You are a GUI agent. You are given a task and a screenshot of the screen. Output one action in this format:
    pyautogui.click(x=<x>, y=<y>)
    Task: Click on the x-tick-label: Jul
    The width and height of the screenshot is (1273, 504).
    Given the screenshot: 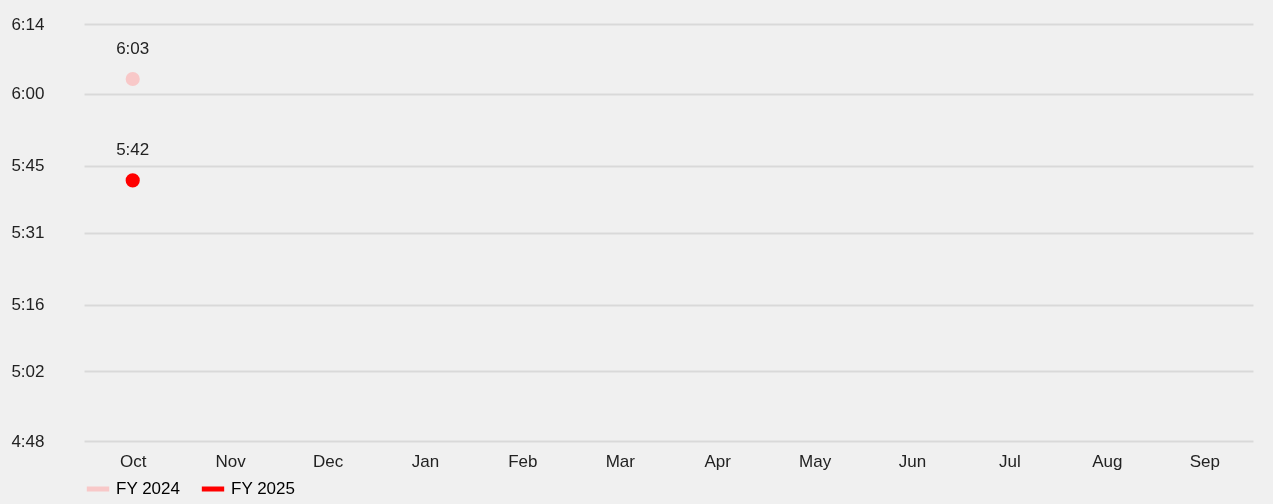 What is the action you would take?
    pyautogui.click(x=1010, y=461)
    